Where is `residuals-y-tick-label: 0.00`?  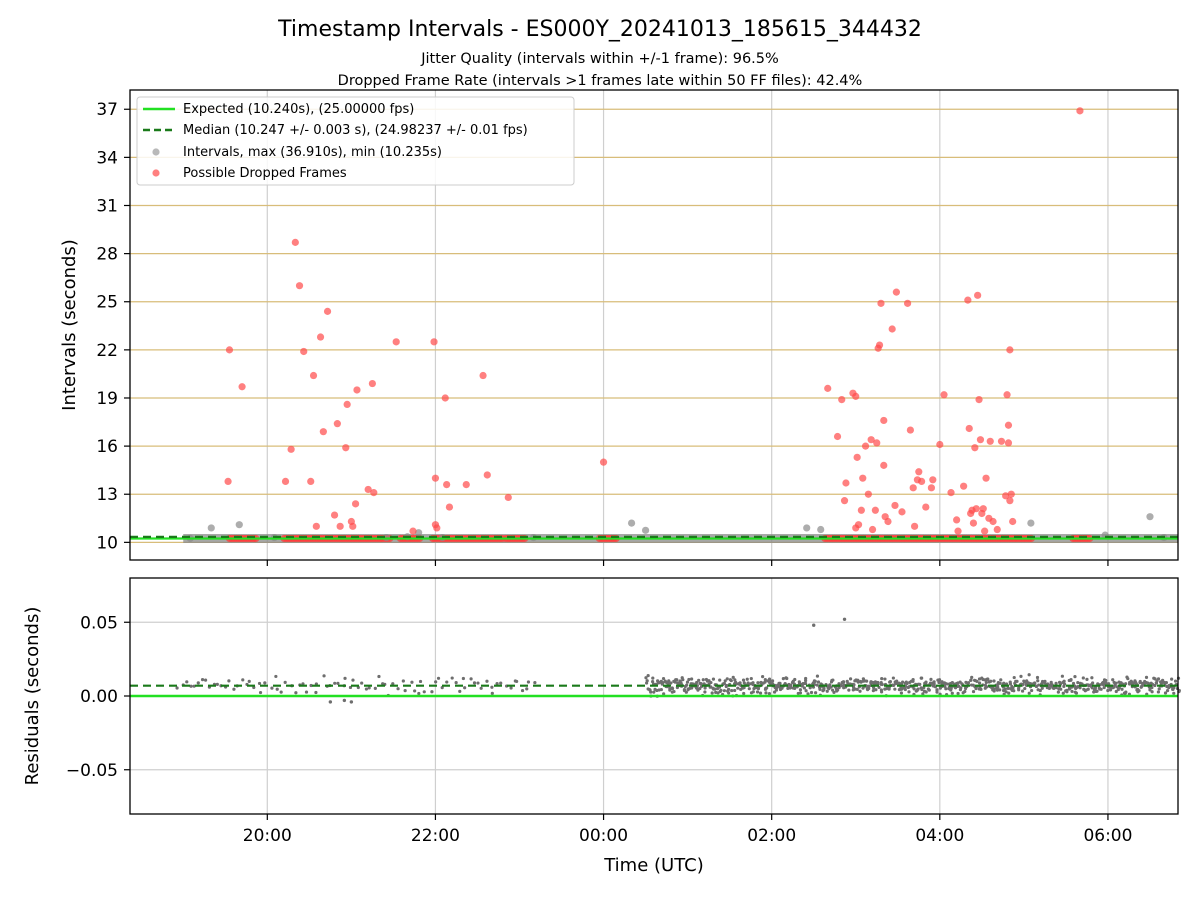 residuals-y-tick-label: 0.00 is located at coordinates (99, 697).